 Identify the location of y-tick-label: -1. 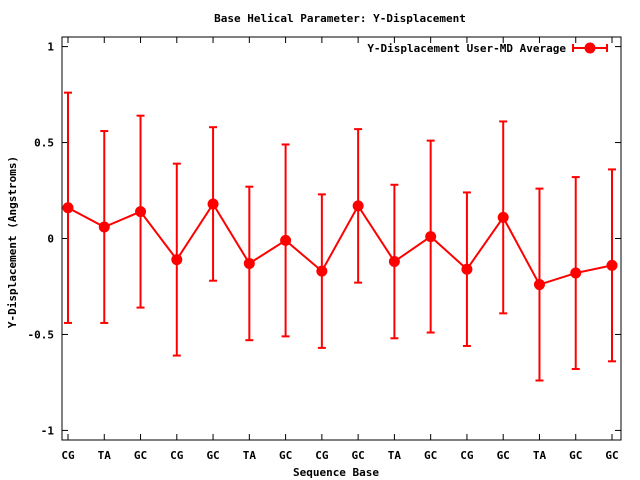
(48, 430).